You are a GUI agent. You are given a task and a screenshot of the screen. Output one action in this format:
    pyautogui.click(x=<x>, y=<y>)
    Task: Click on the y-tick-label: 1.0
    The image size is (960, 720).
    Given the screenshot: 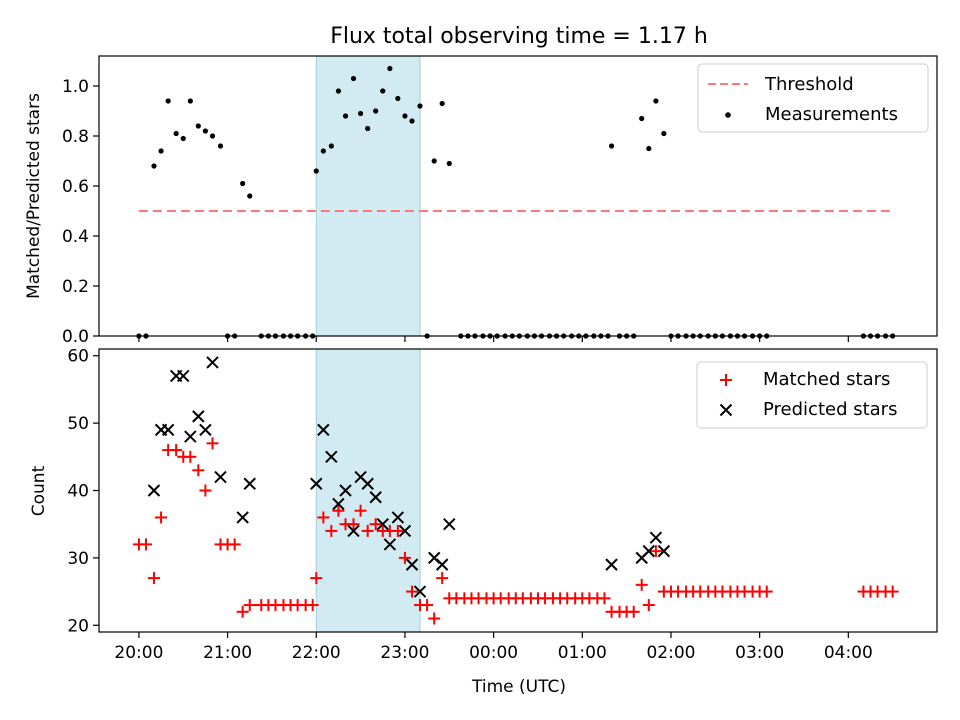 What is the action you would take?
    pyautogui.click(x=75, y=87)
    